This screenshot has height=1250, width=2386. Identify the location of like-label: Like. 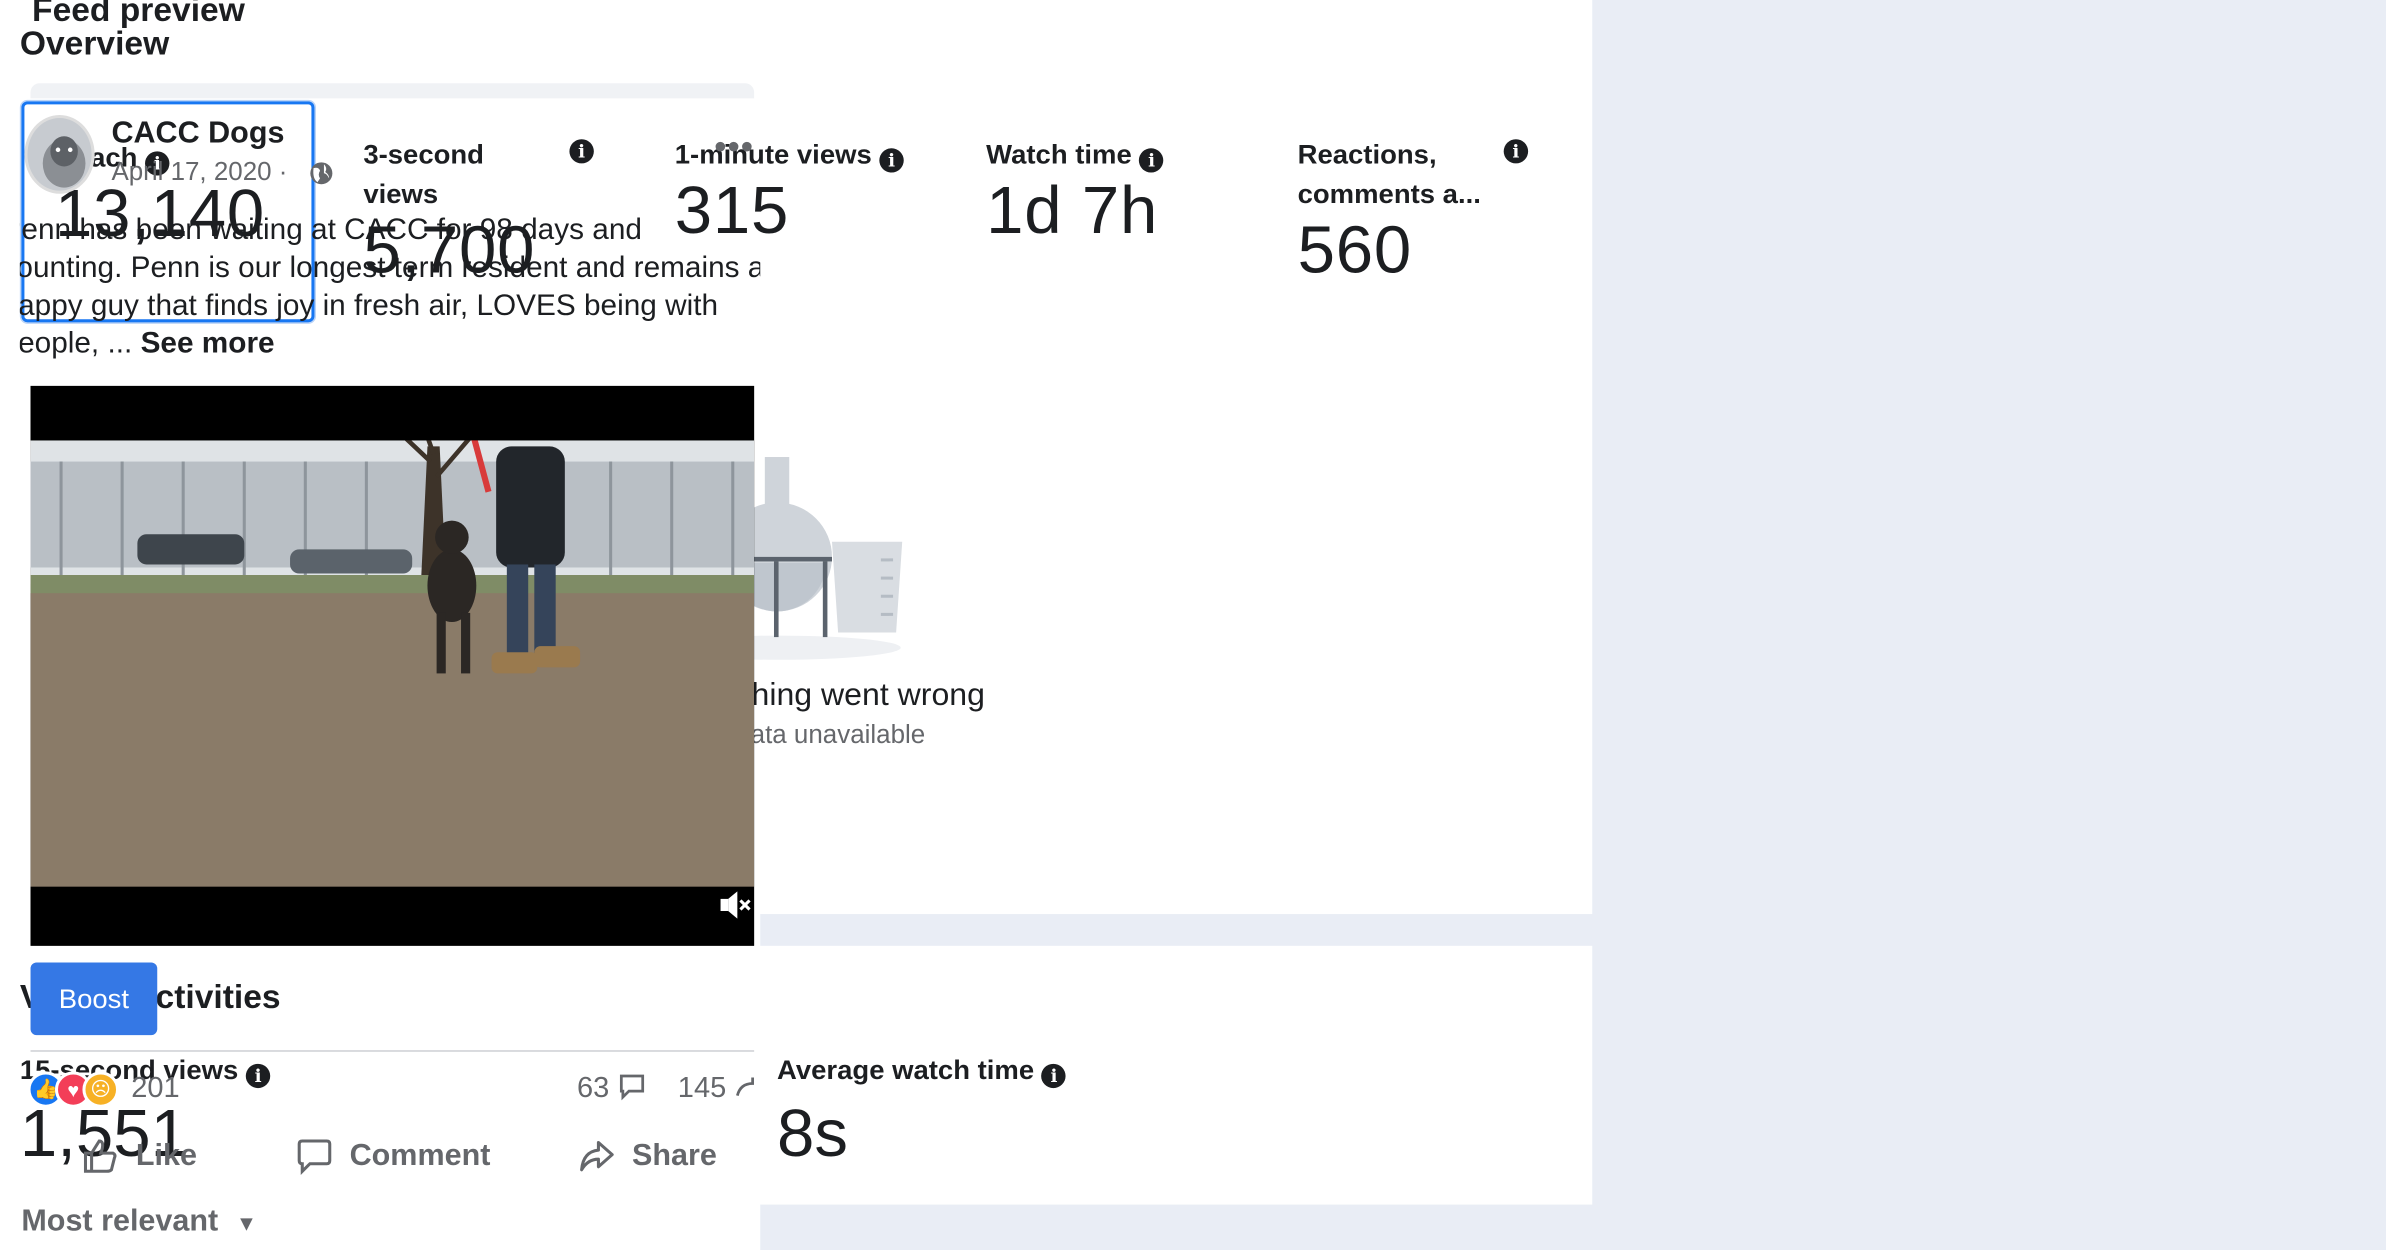
(166, 1155).